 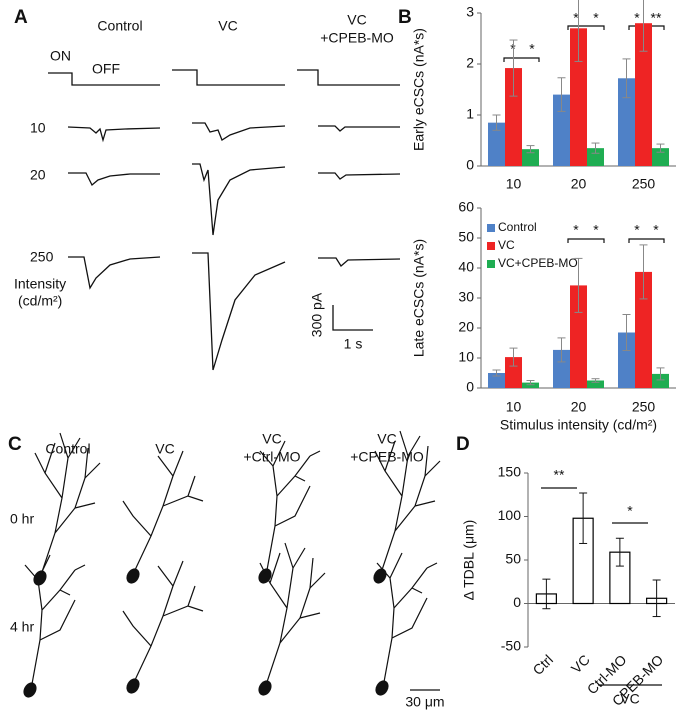 I want to click on intensity-label: (cd/m²), so click(x=40, y=301).